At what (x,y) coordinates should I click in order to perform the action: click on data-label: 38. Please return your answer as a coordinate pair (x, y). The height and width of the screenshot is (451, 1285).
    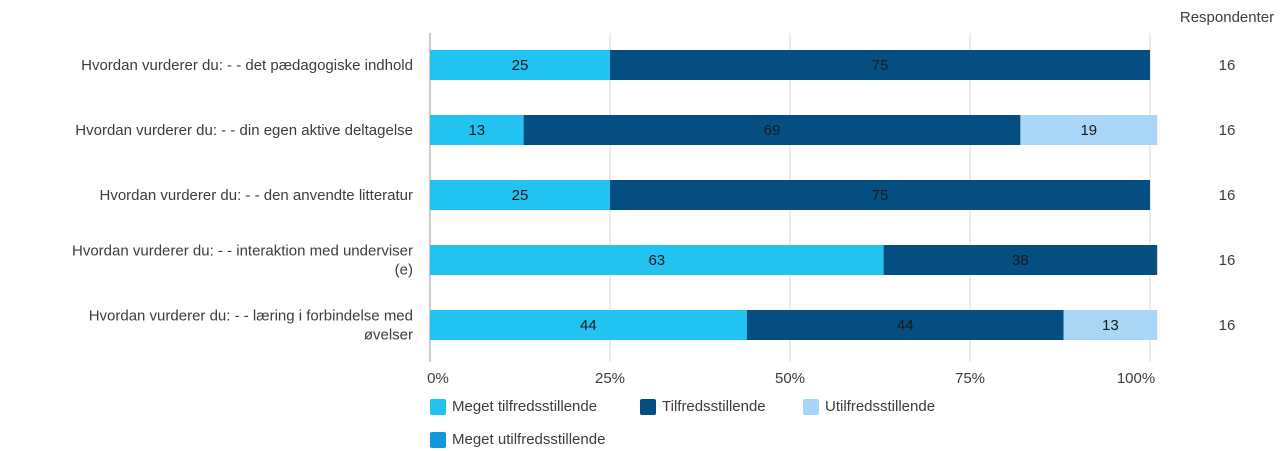
    Looking at the image, I should click on (1020, 260).